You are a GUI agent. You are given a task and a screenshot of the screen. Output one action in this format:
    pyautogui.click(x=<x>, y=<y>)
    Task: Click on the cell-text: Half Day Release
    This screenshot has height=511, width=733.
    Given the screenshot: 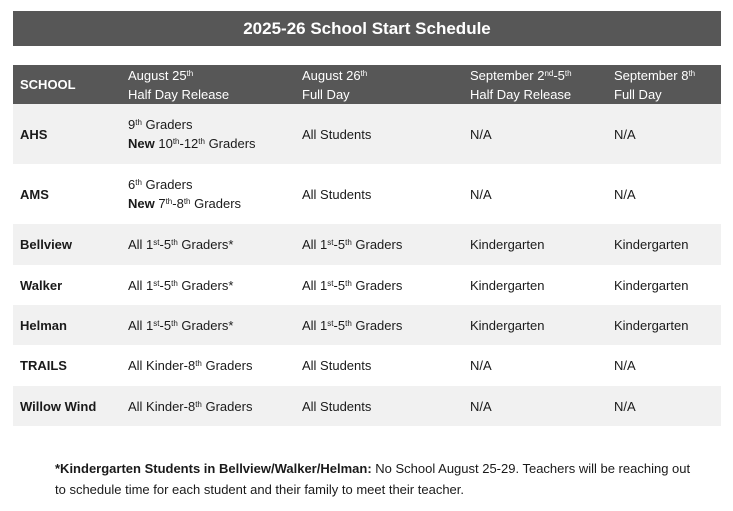 What is the action you would take?
    pyautogui.click(x=179, y=94)
    